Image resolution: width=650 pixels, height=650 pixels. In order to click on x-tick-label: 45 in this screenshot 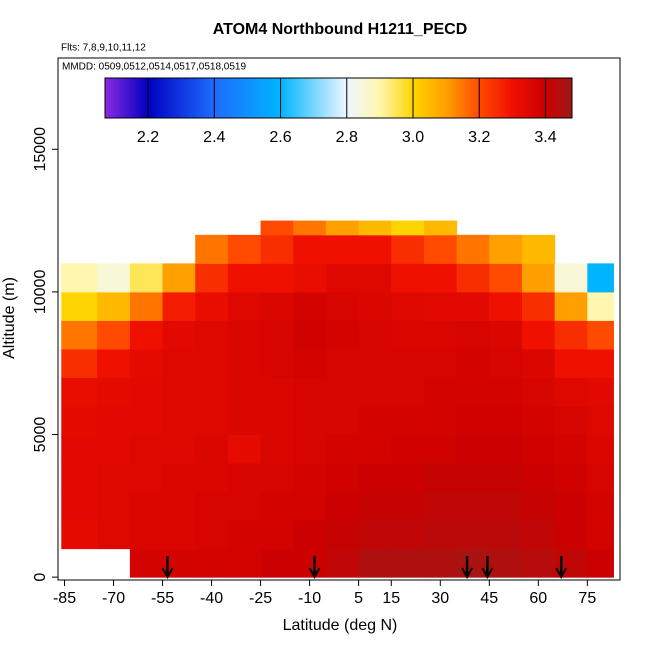, I will do `click(489, 598)`.